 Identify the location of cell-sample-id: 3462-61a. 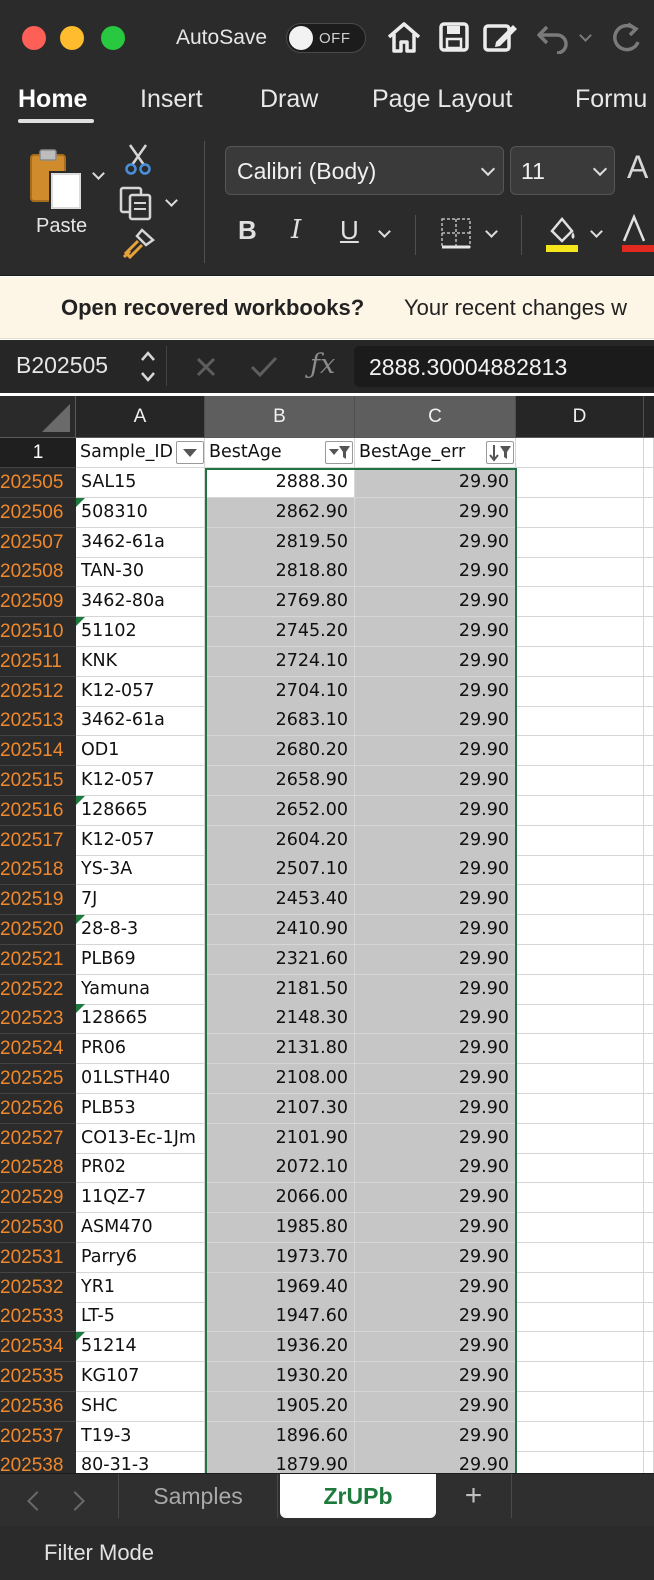
(140, 721).